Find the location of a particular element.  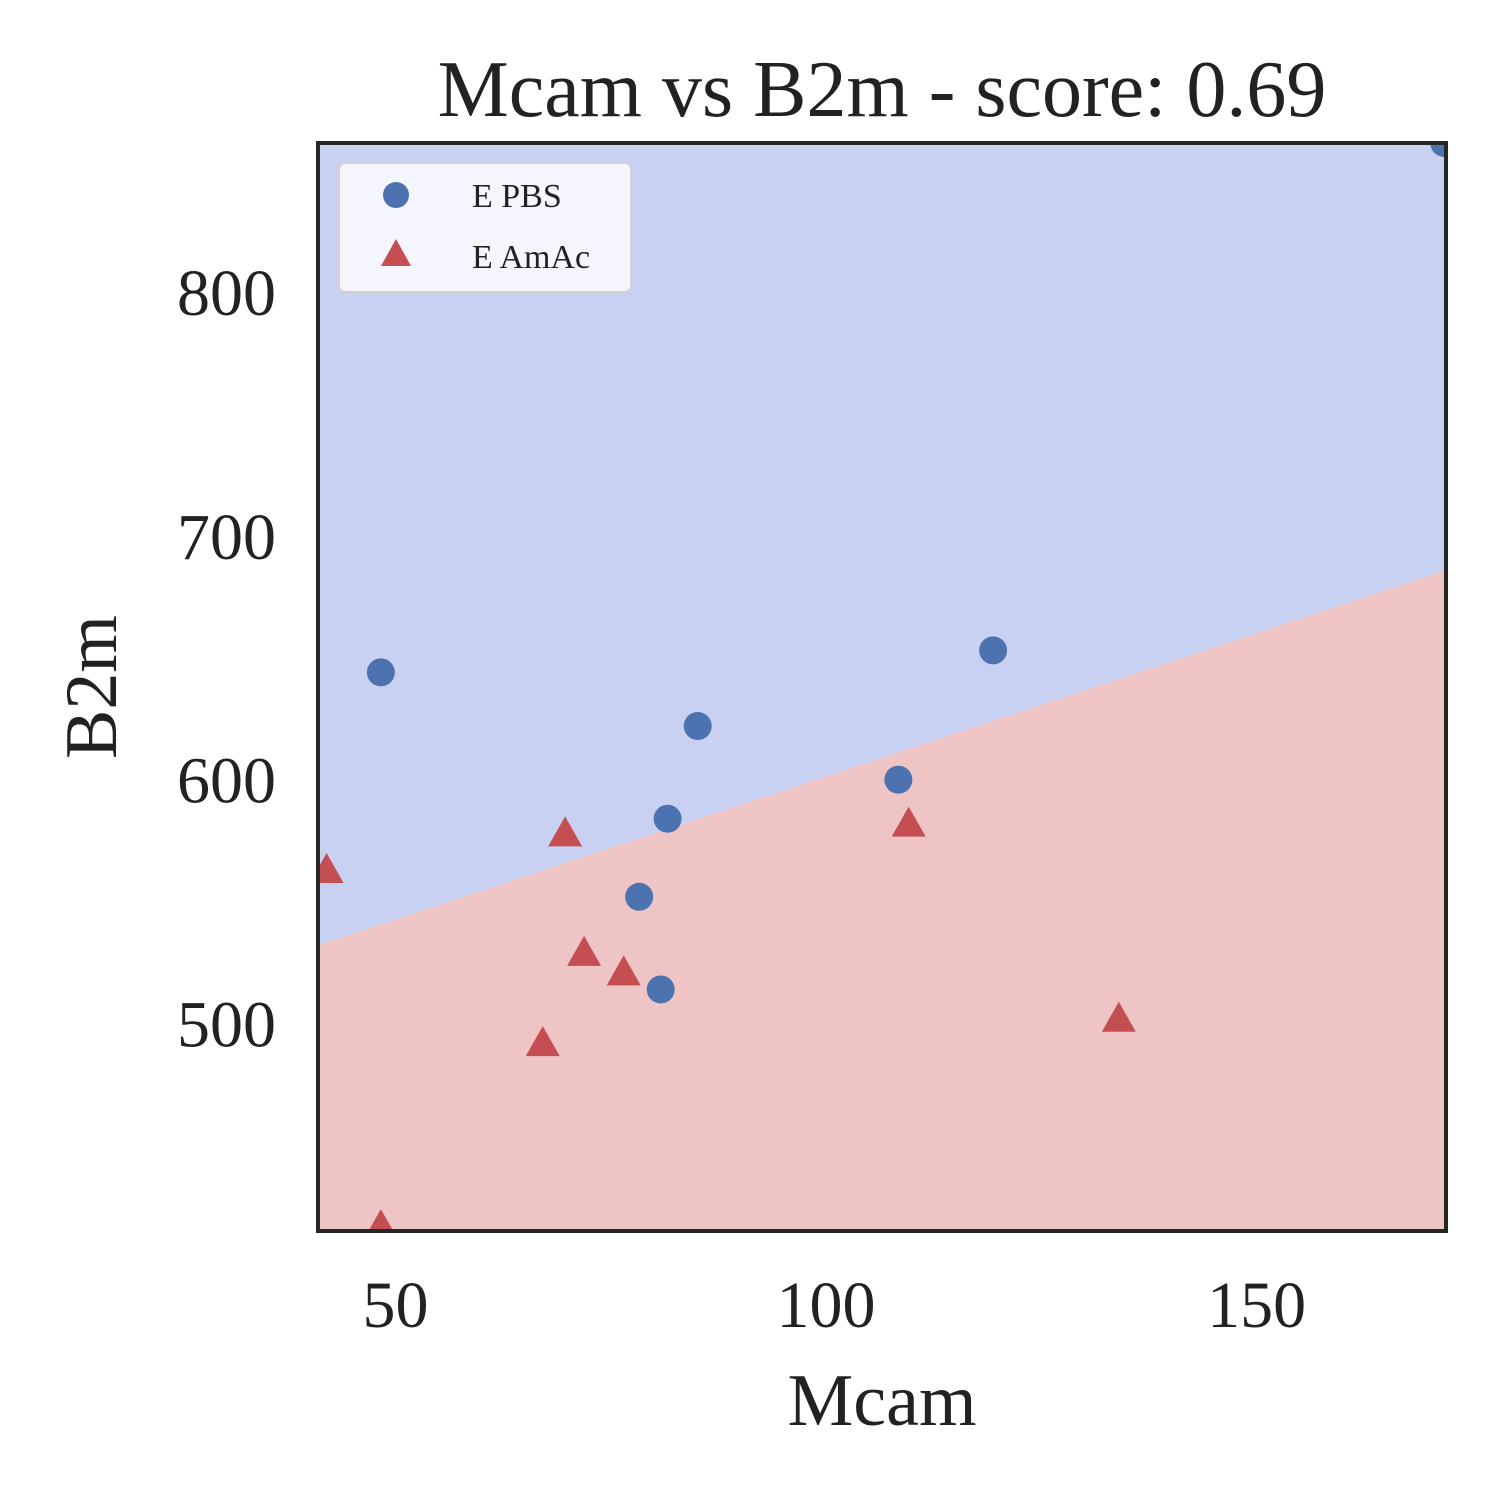

legend: E PBS E AmAc is located at coordinates (485, 227).